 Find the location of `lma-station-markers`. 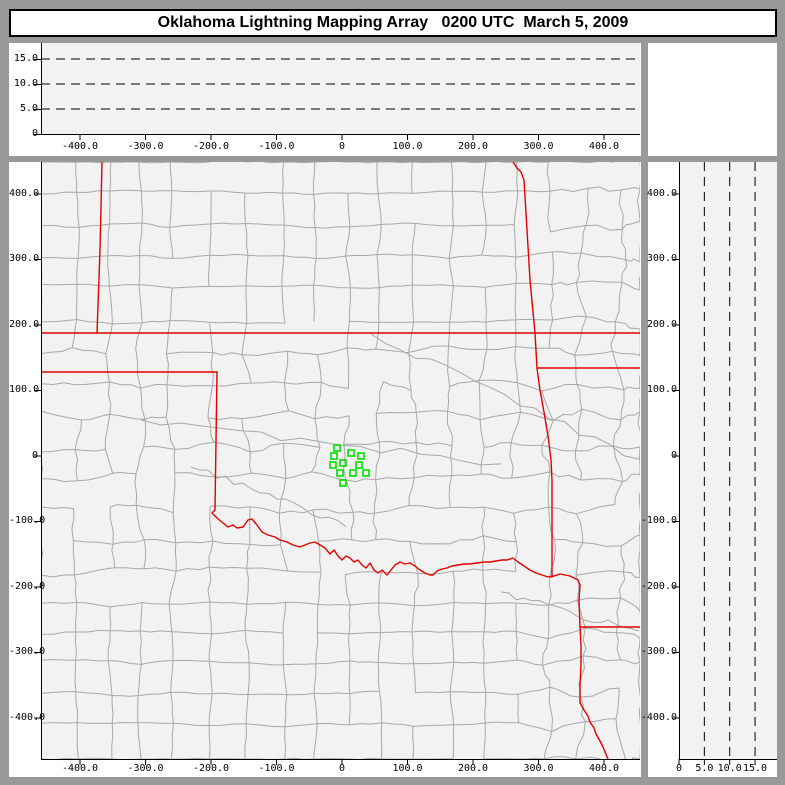

lma-station-markers is located at coordinates (349, 465).